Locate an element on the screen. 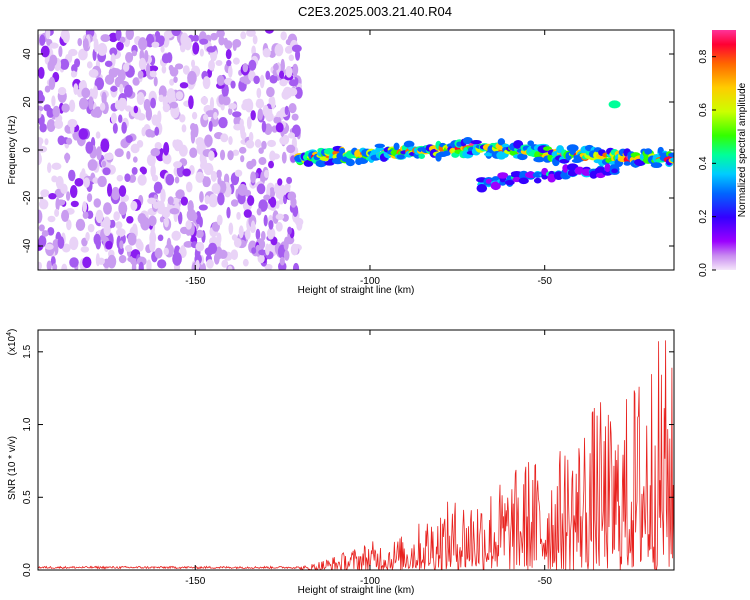  y-axis-label-2: SNR (10 * v/v) is located at coordinates (12, 468).